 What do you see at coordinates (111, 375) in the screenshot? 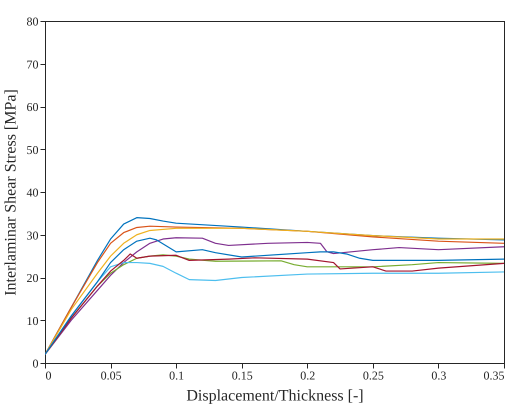
I see `x-tick-label: 0.05` at bounding box center [111, 375].